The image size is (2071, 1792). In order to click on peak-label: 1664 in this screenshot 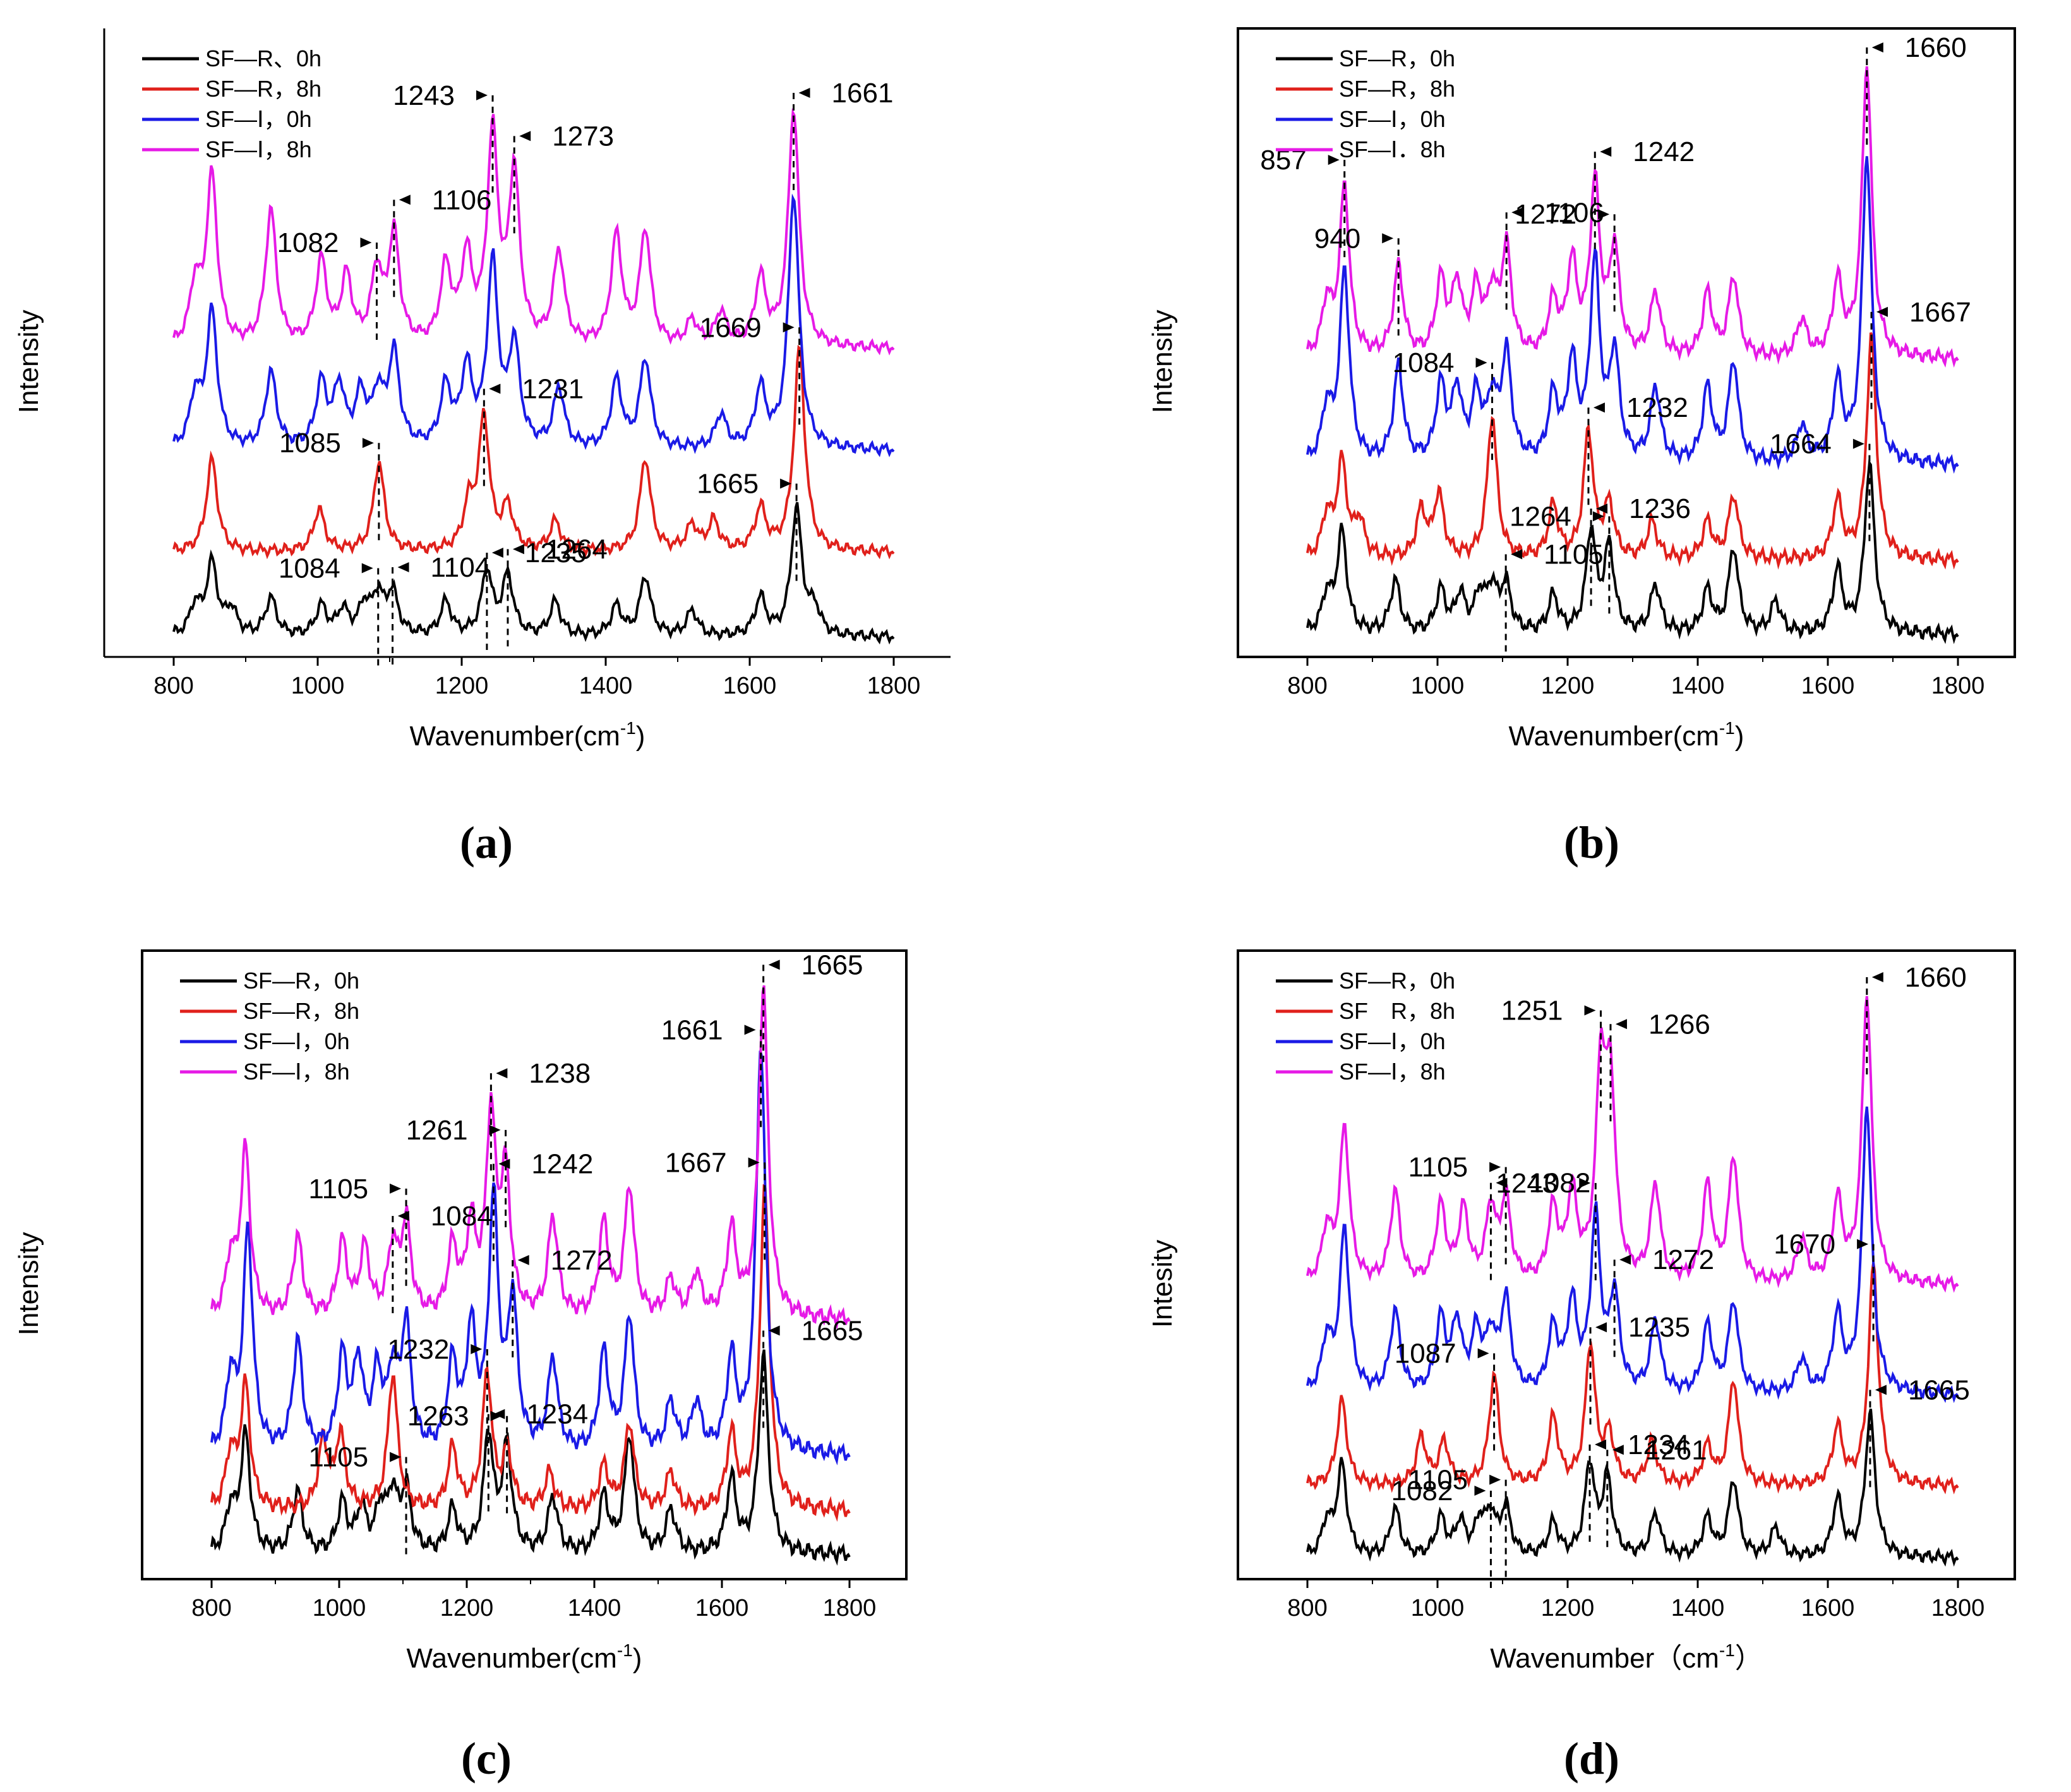, I will do `click(1801, 444)`.